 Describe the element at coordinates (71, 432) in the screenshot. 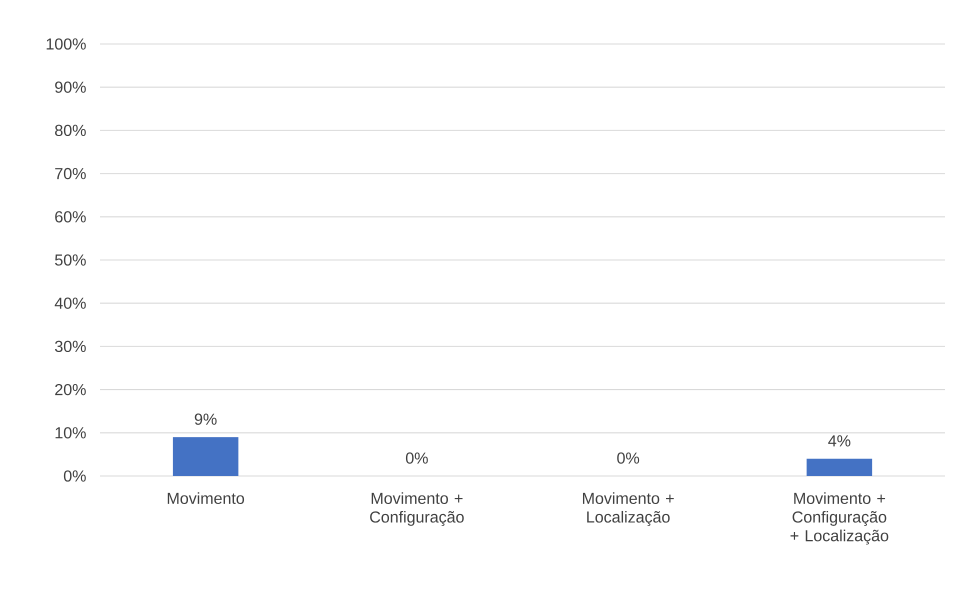

I see `y-tick-label: 10%` at that location.